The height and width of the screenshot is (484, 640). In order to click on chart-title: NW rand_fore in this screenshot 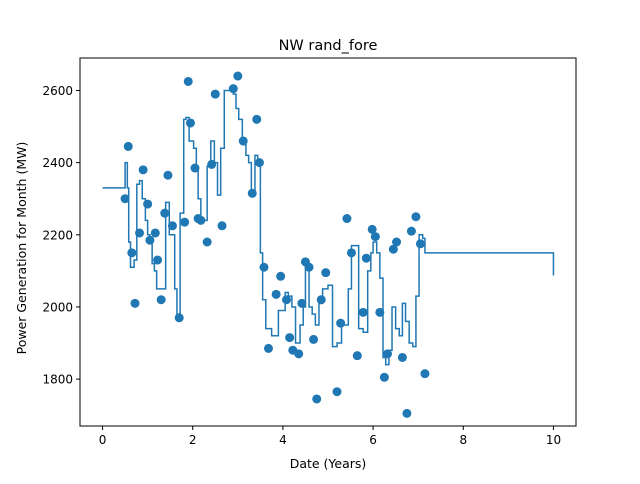, I will do `click(328, 46)`.